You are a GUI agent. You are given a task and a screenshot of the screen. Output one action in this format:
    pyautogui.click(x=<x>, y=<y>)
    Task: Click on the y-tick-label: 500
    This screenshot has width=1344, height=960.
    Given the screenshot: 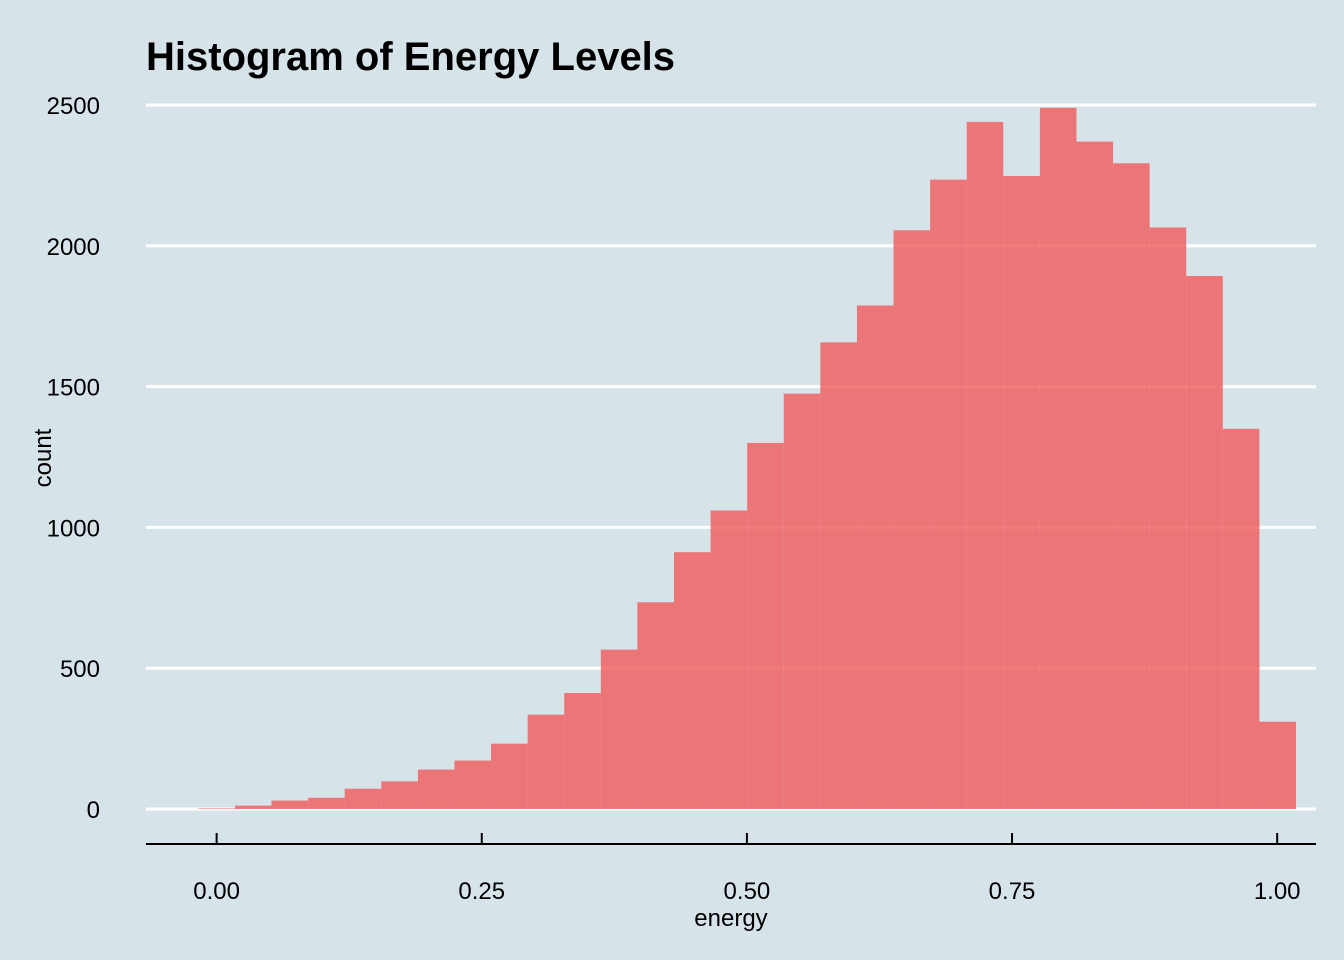 What is the action you would take?
    pyautogui.click(x=80, y=669)
    